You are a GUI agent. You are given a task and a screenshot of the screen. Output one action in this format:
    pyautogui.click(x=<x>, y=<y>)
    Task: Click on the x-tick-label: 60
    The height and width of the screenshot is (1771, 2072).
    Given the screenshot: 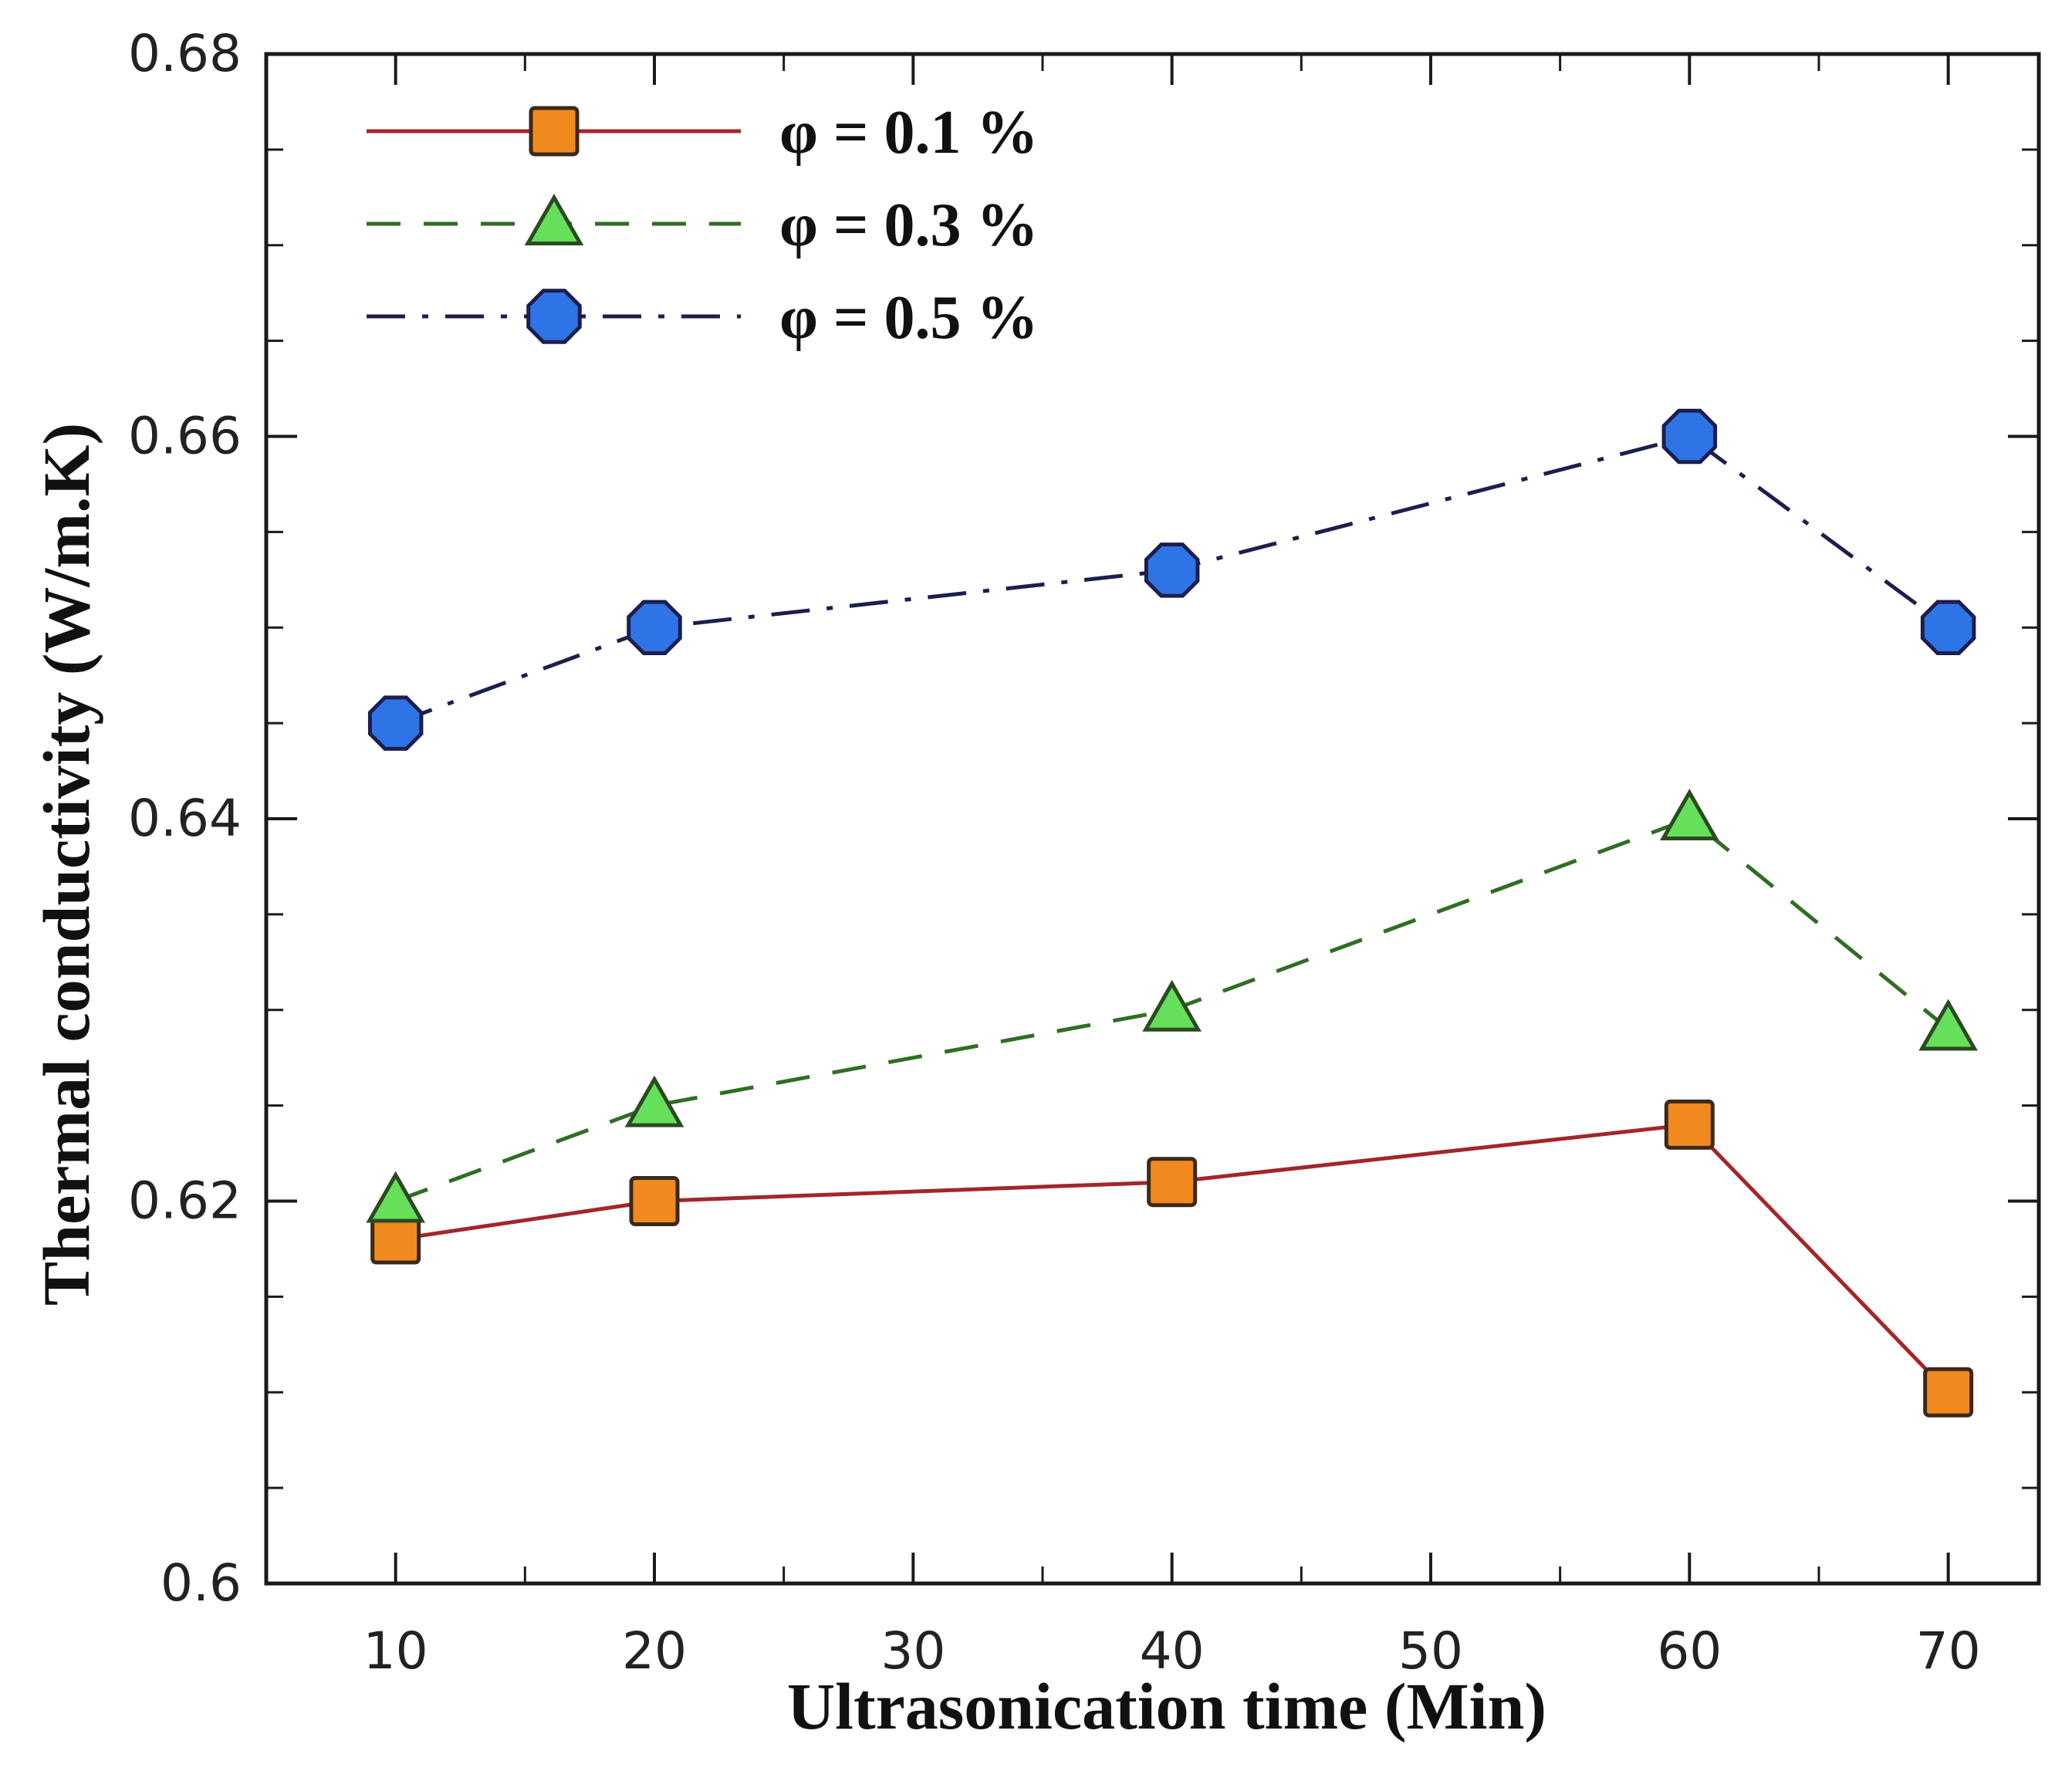 What is the action you would take?
    pyautogui.click(x=1689, y=1651)
    